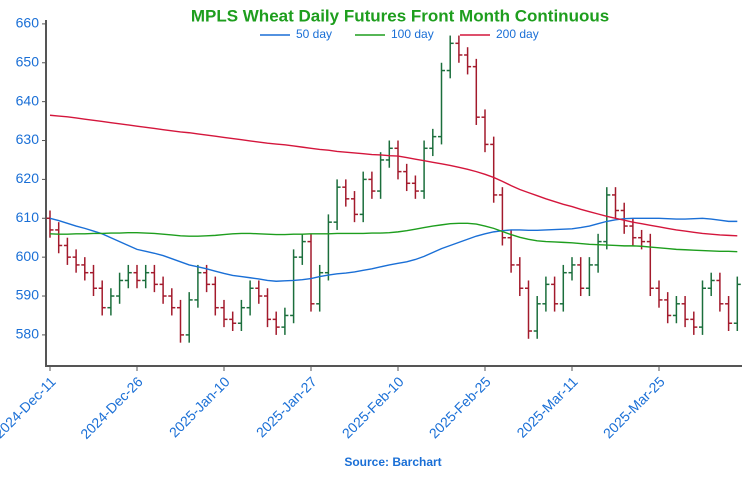 The width and height of the screenshot is (750, 479). Describe the element at coordinates (546, 406) in the screenshot. I see `x-tick-label: 2025-Mar-11` at that location.